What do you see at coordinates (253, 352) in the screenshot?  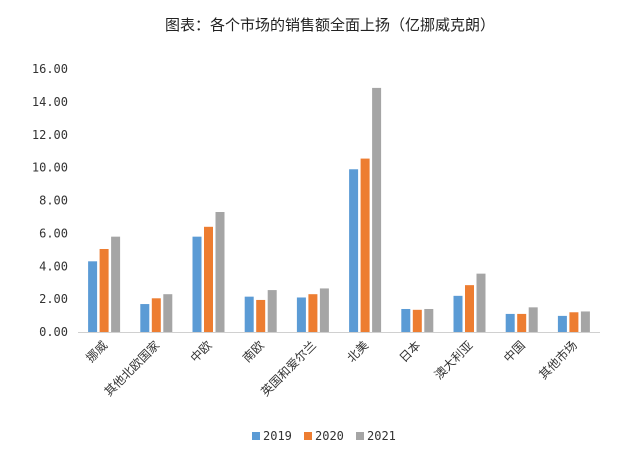 I see `x-category-label: 南欧` at bounding box center [253, 352].